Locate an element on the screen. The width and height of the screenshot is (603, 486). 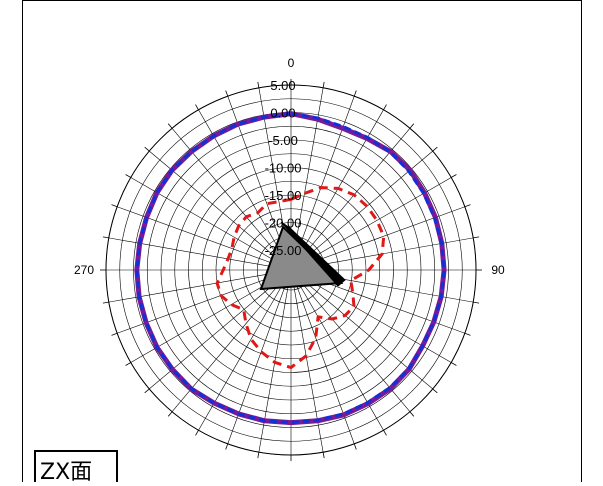
radial-tick-label: -10.00 is located at coordinates (283, 168).